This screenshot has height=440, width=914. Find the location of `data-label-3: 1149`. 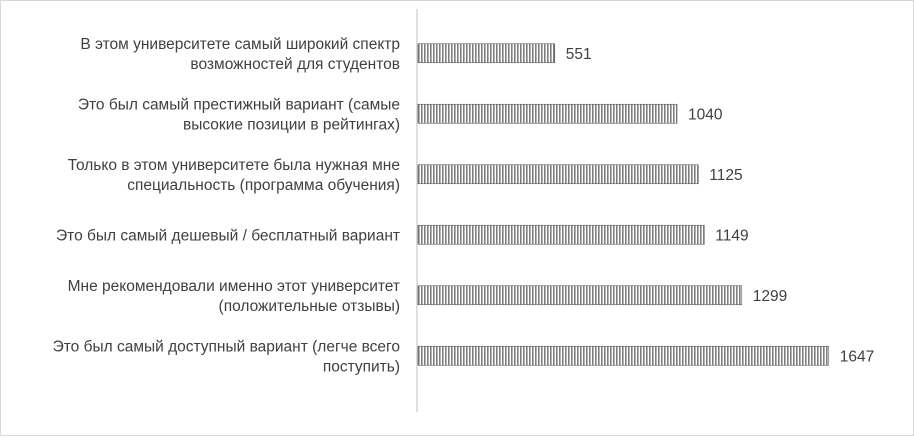

data-label-3: 1149 is located at coordinates (731, 235).